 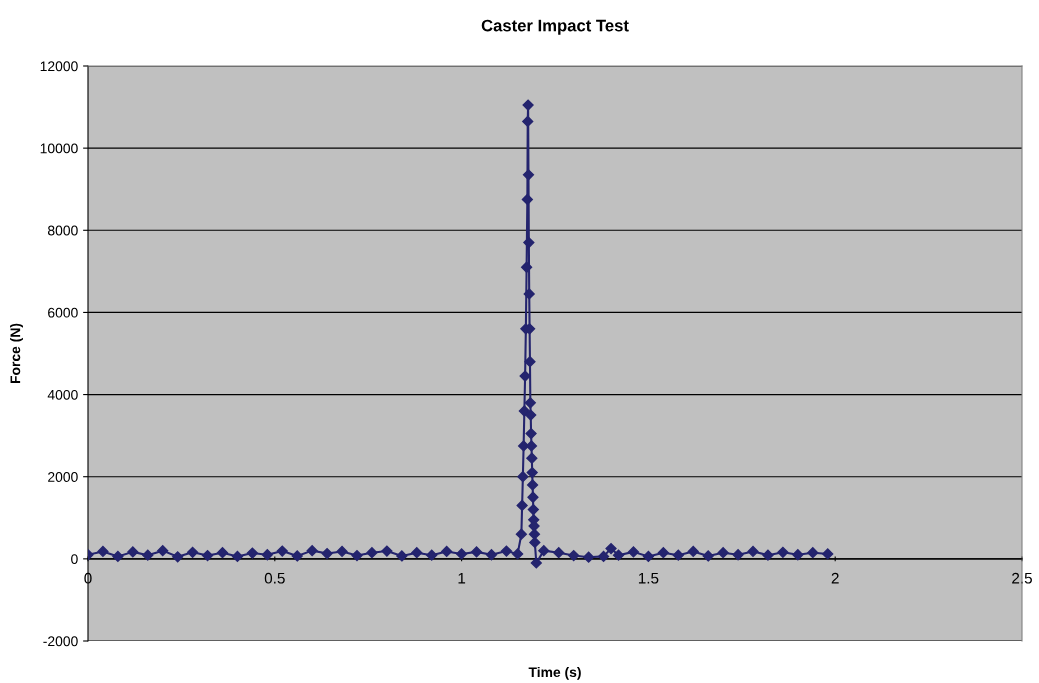 I want to click on y-axis-title: Force (N), so click(x=16, y=353).